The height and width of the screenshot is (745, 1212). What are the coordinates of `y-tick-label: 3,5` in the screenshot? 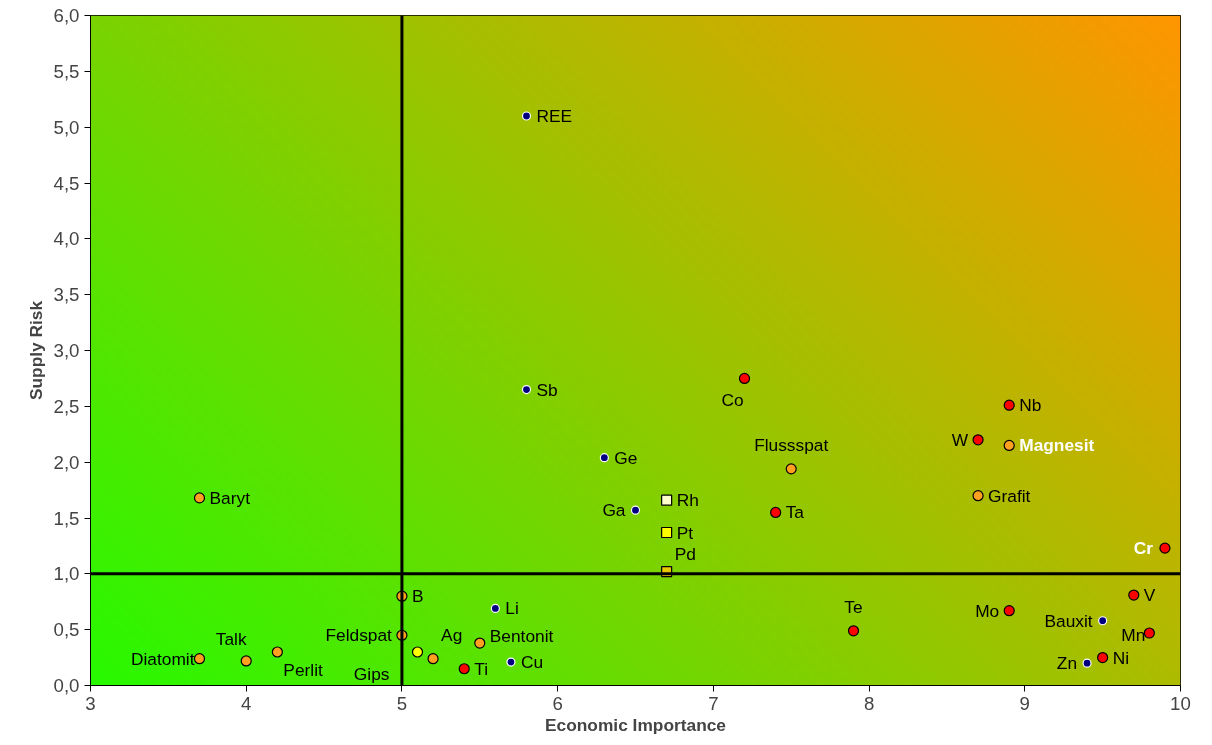 It's located at (66, 295).